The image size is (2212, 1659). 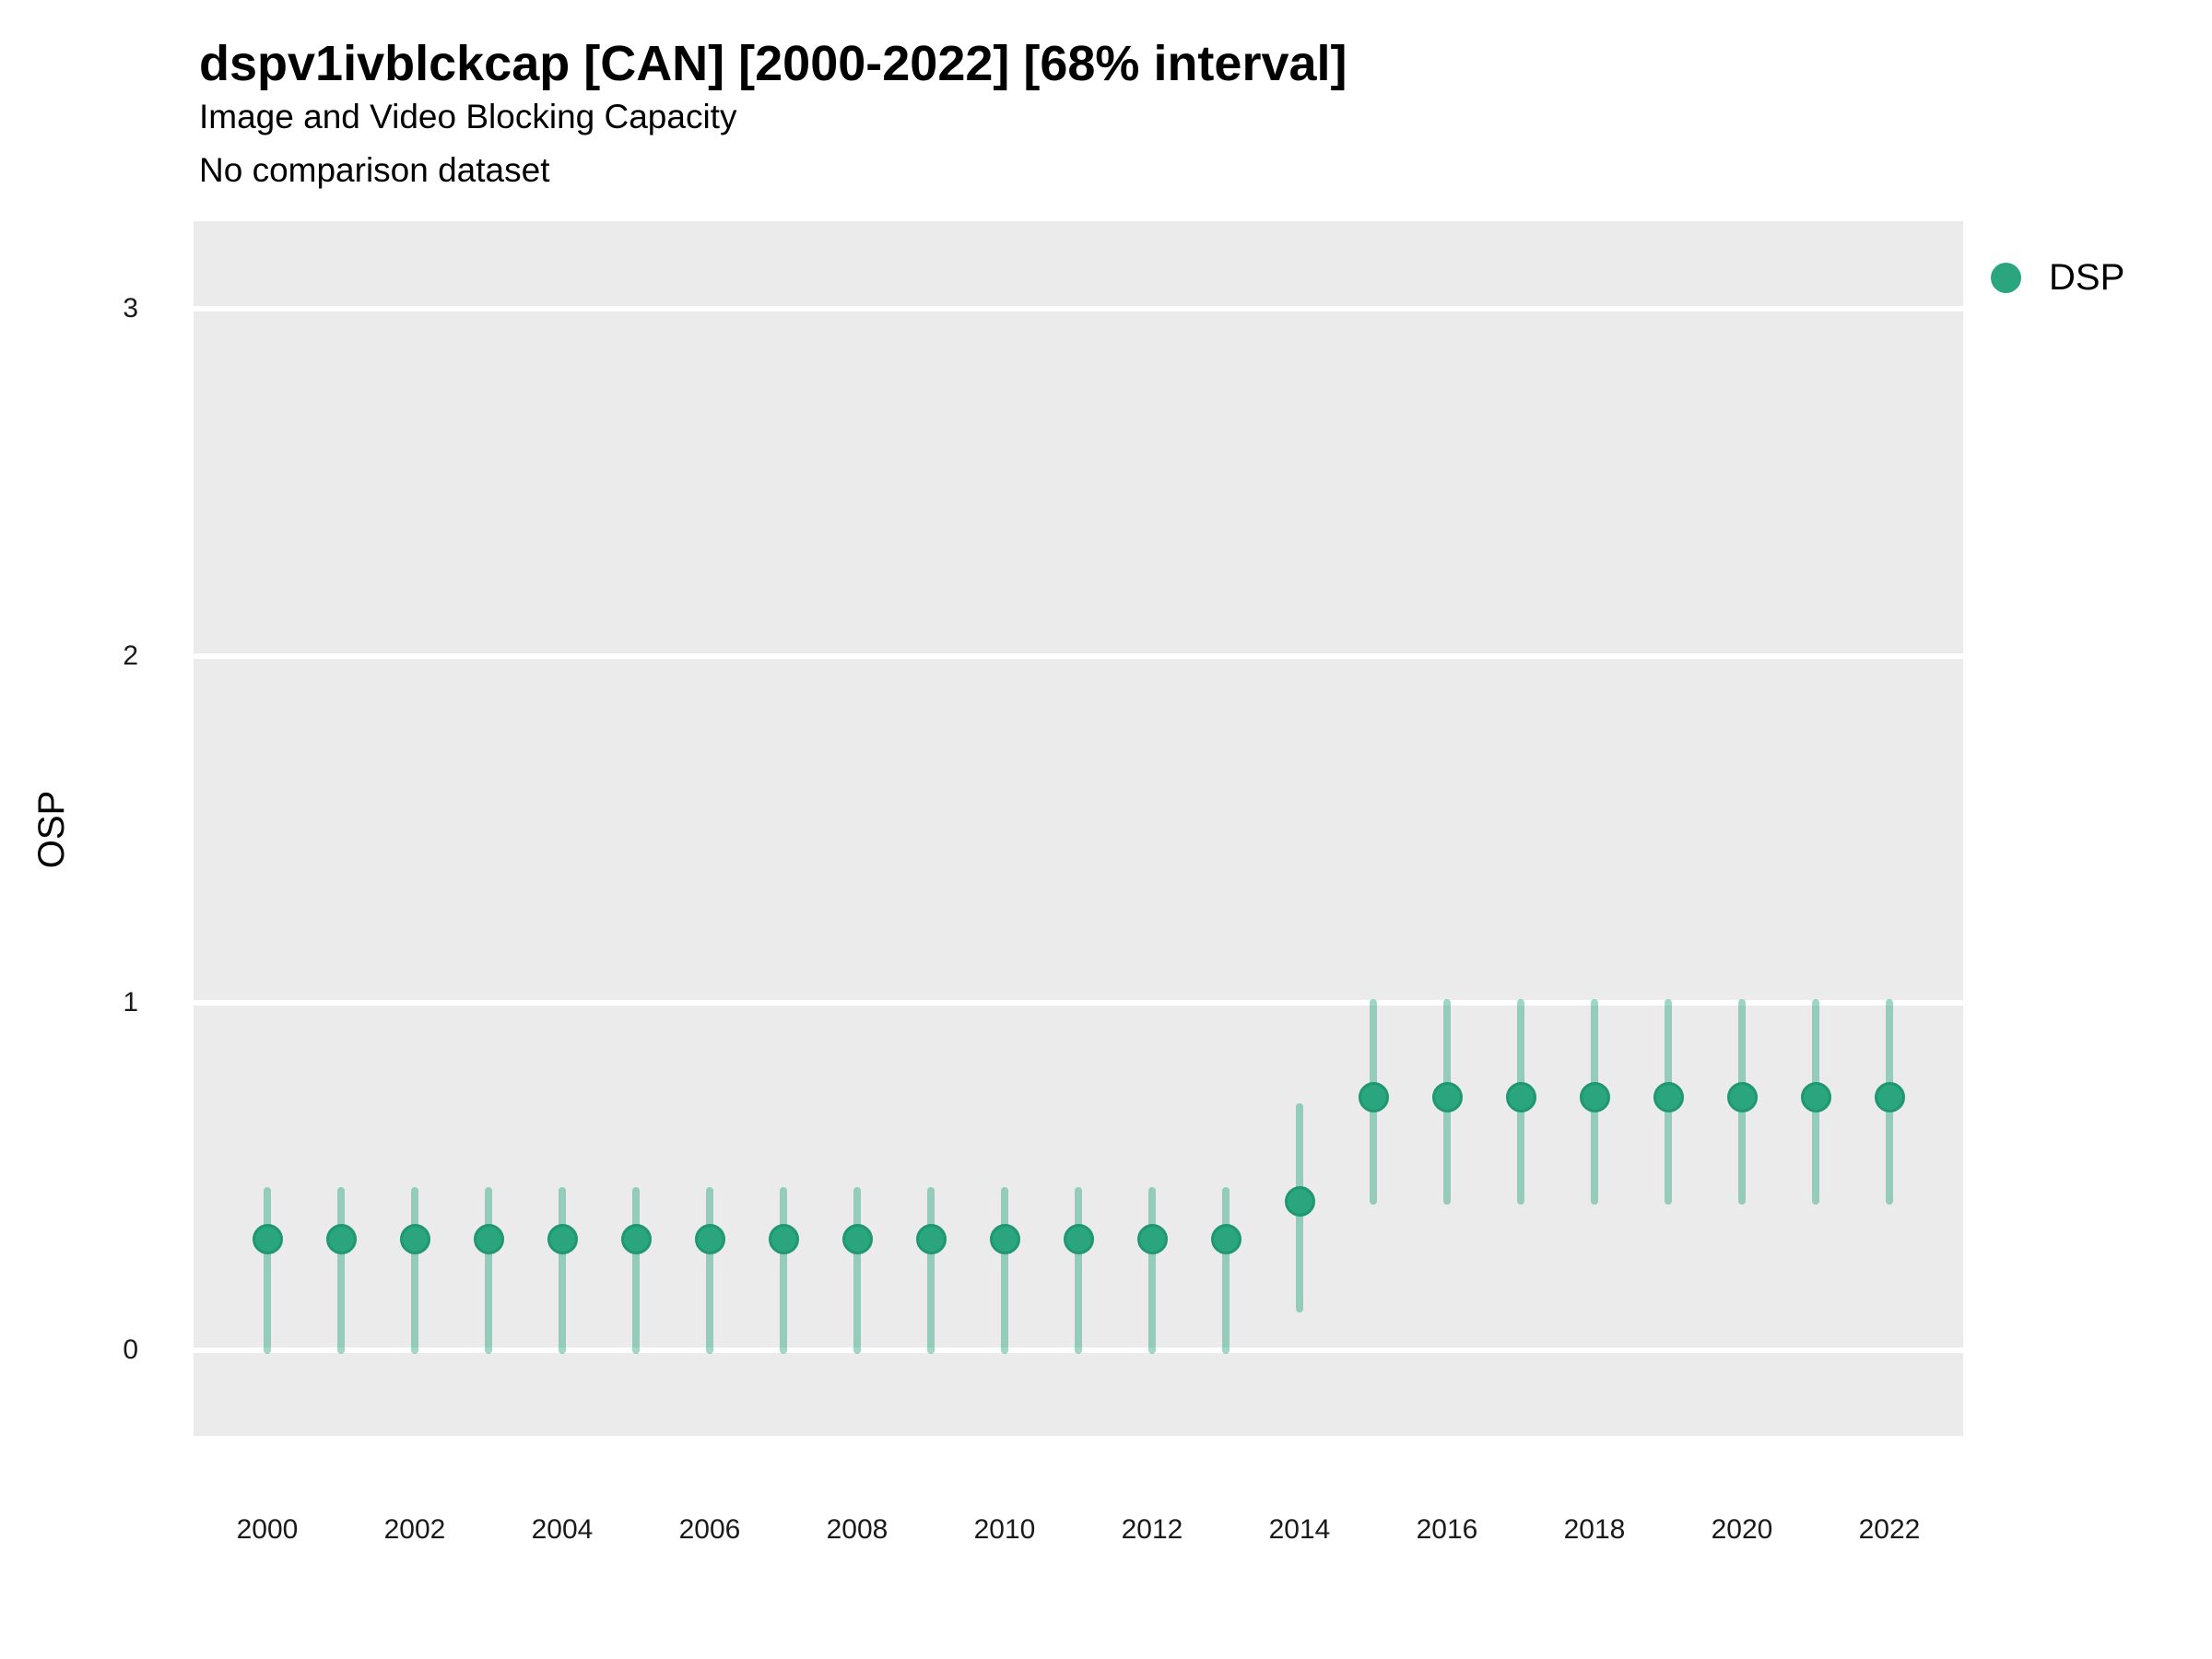 I want to click on y-tick-label: 1, so click(x=130, y=1002).